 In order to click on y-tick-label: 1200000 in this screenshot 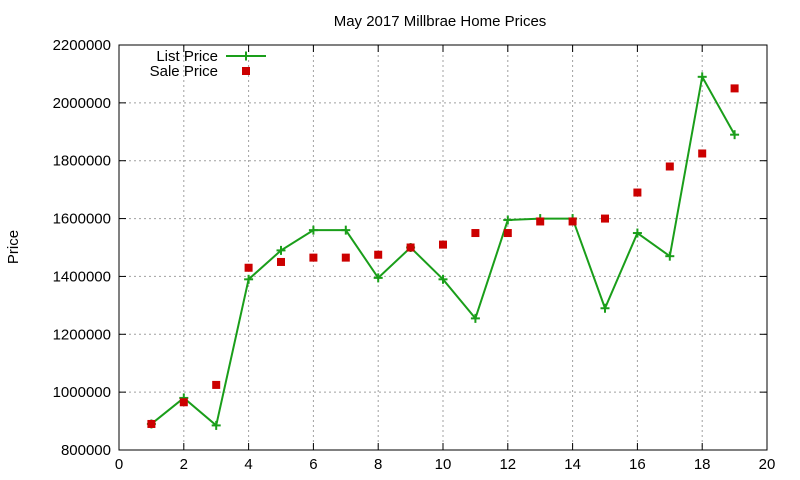, I will do `click(82, 334)`.